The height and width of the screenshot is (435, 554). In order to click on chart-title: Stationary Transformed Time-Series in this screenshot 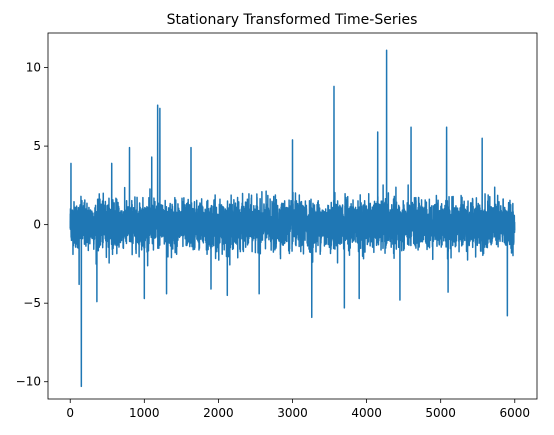, I will do `click(292, 20)`.